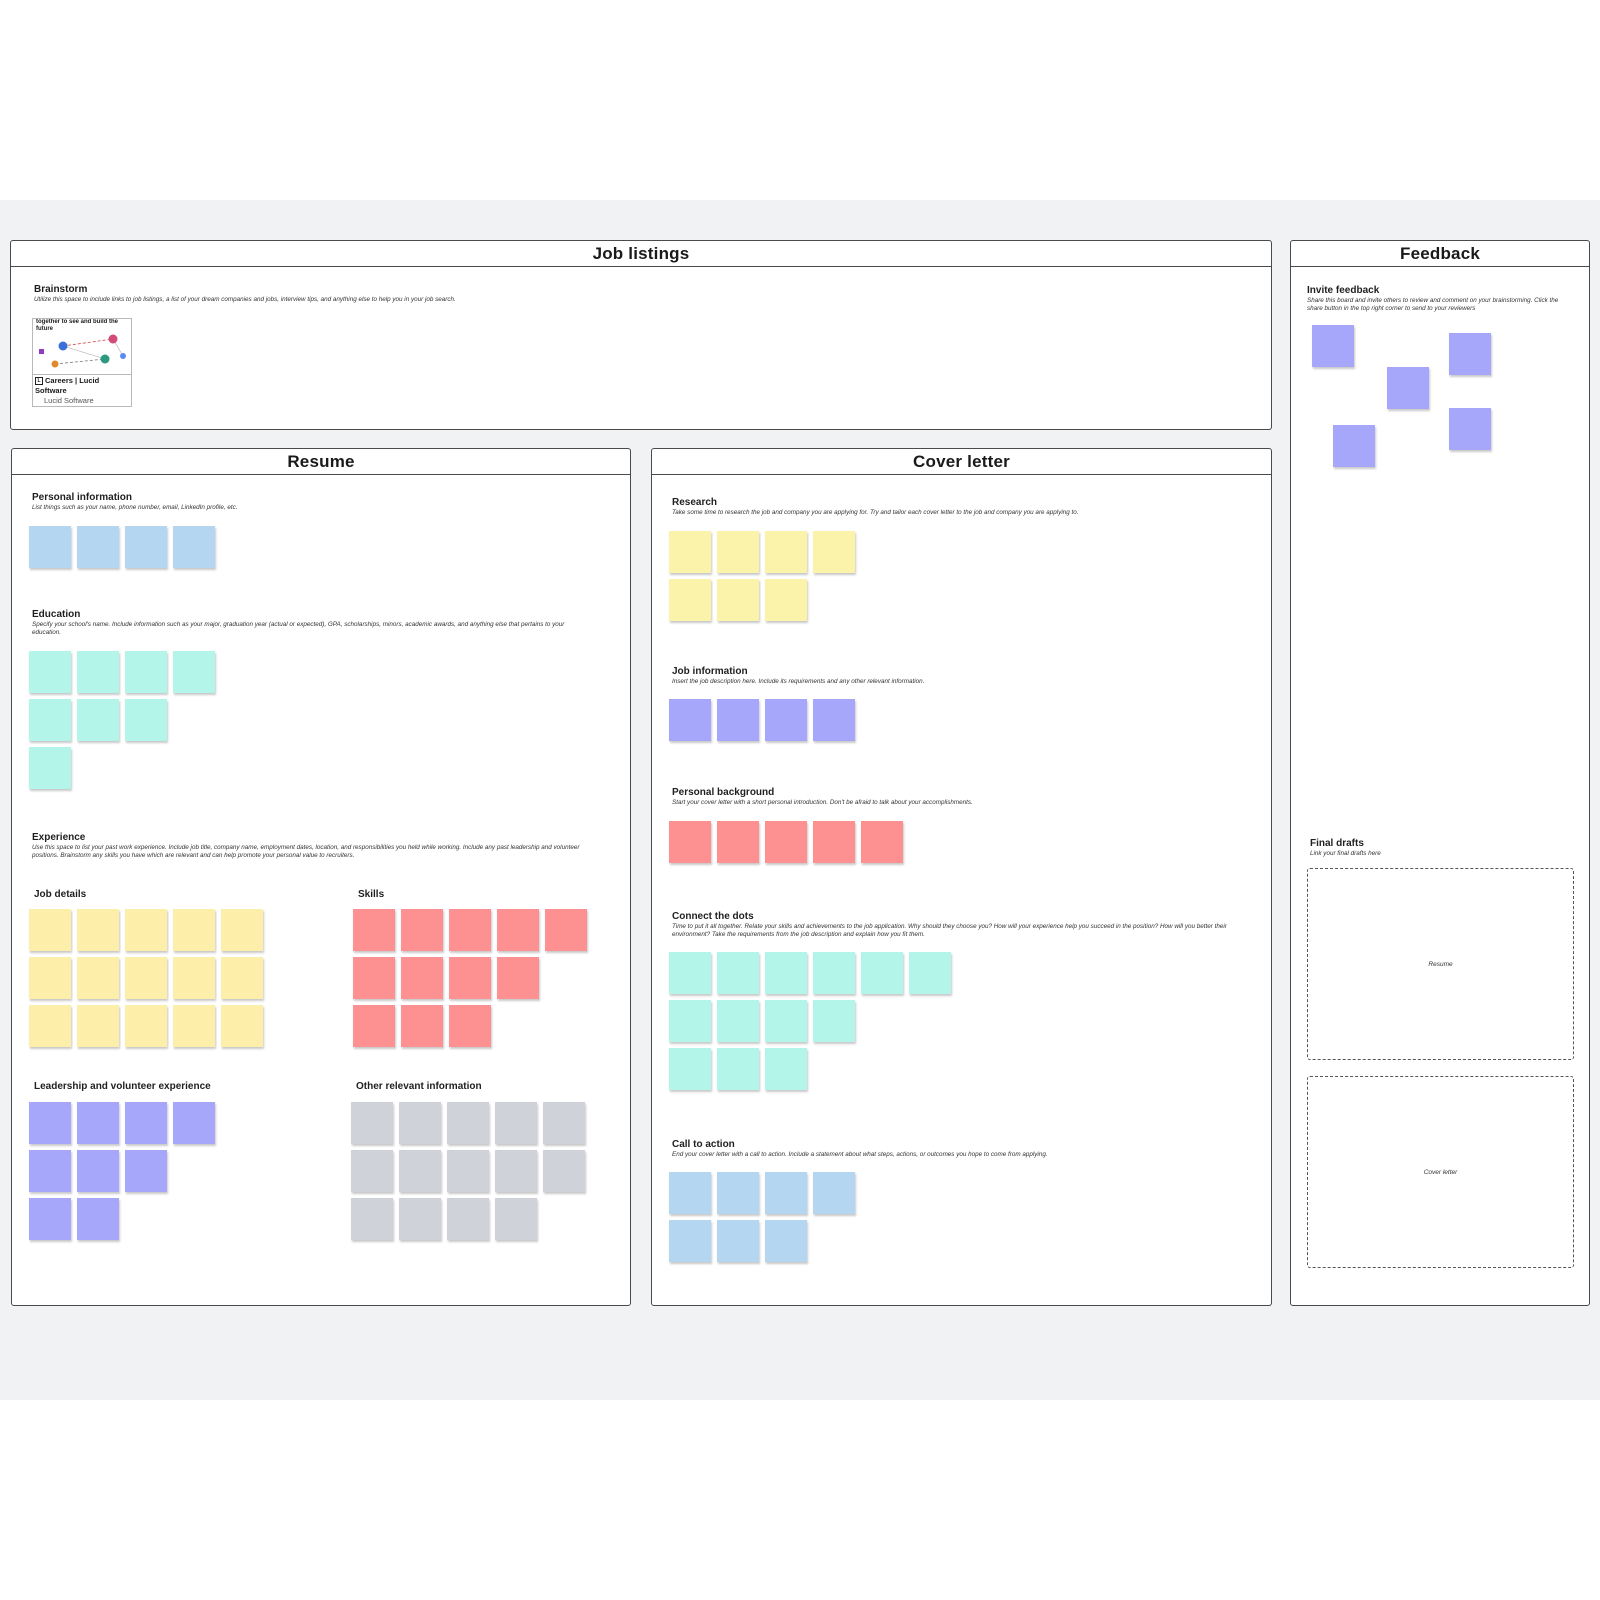  I want to click on cover-letter-drop-zone: Cover letter, so click(1440, 1172).